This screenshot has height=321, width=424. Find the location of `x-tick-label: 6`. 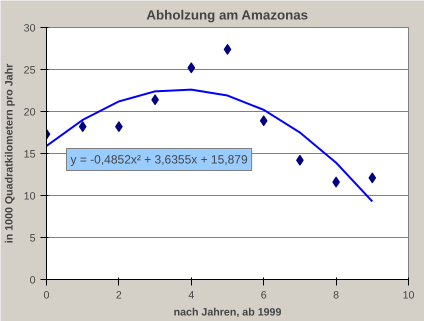

x-tick-label: 6 is located at coordinates (263, 296).